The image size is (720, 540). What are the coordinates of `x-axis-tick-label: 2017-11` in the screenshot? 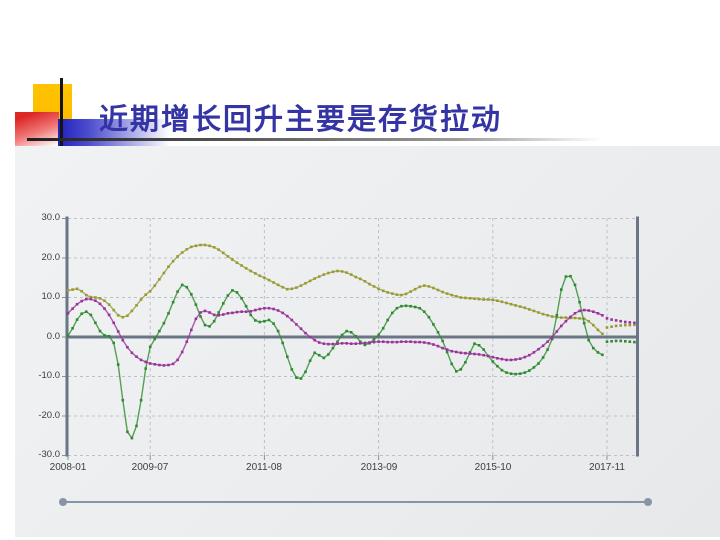 It's located at (607, 467).